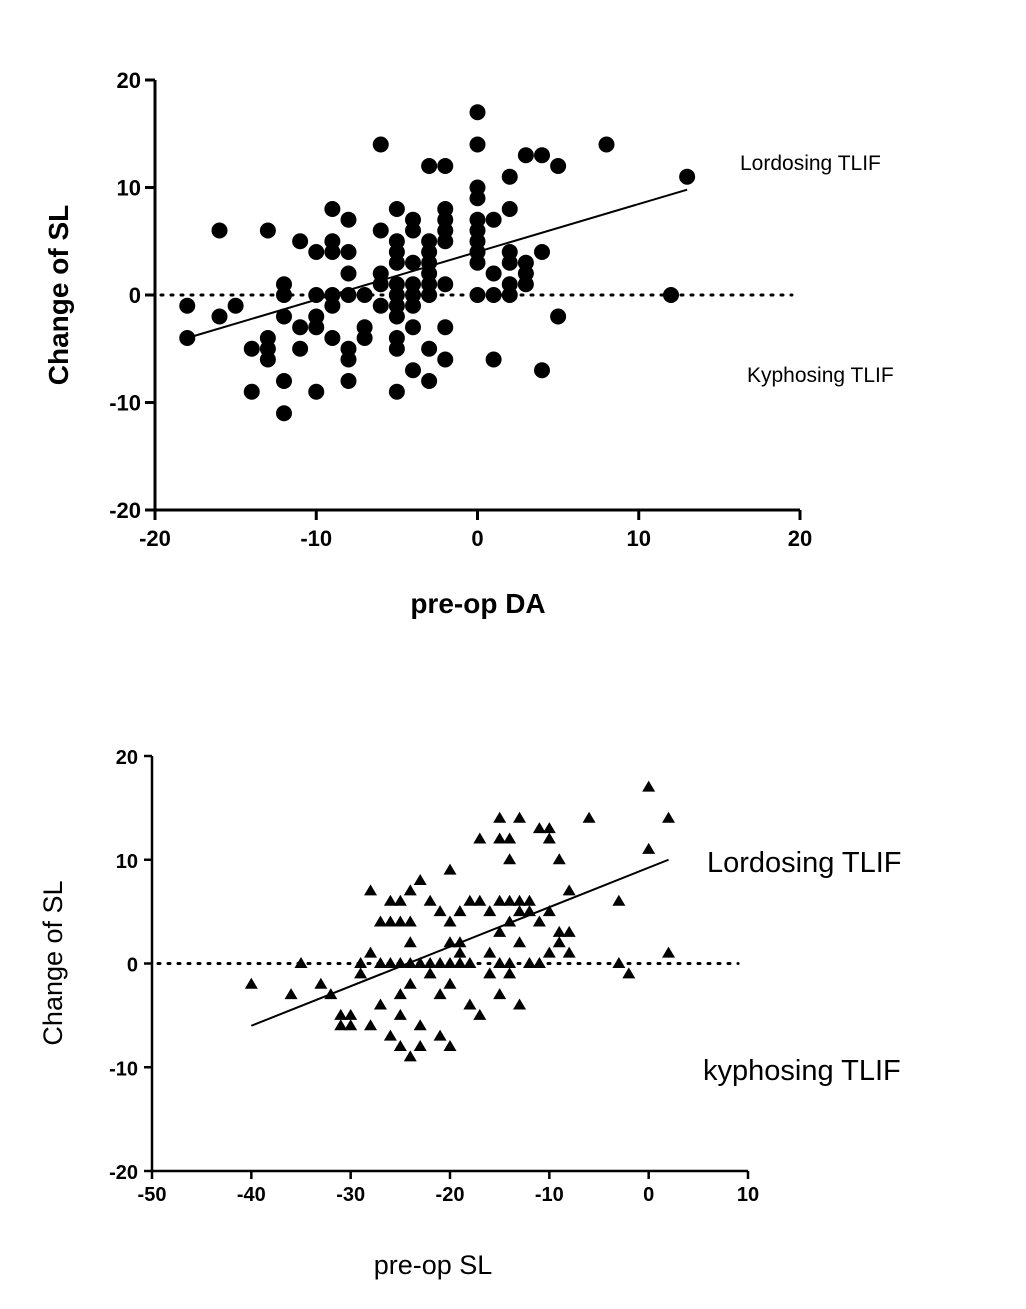  I want to click on chart2-xlabel: pre-op SL, so click(433, 1265).